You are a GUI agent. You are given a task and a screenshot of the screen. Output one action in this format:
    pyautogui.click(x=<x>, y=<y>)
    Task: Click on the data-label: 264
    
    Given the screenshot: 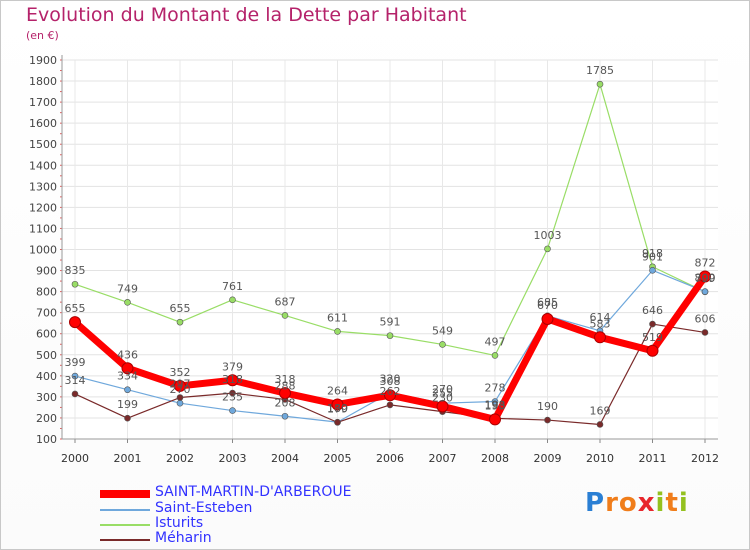 What is the action you would take?
    pyautogui.click(x=337, y=390)
    